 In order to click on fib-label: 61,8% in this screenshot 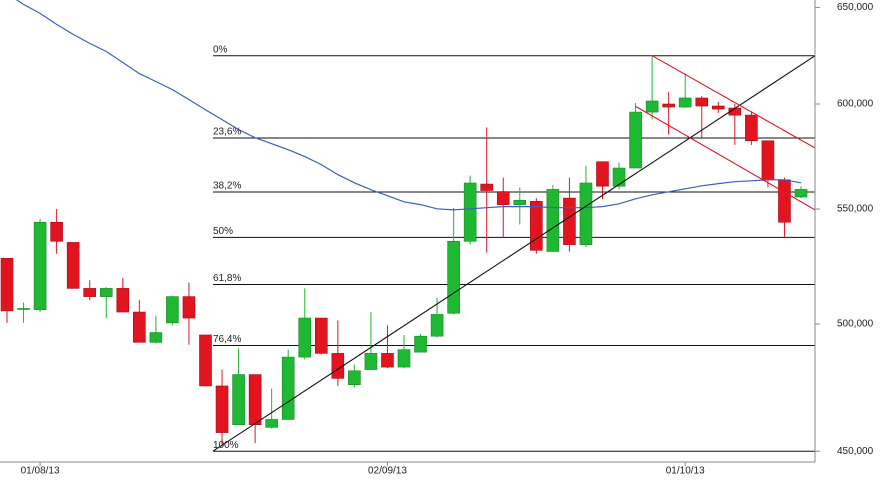, I will do `click(227, 278)`.